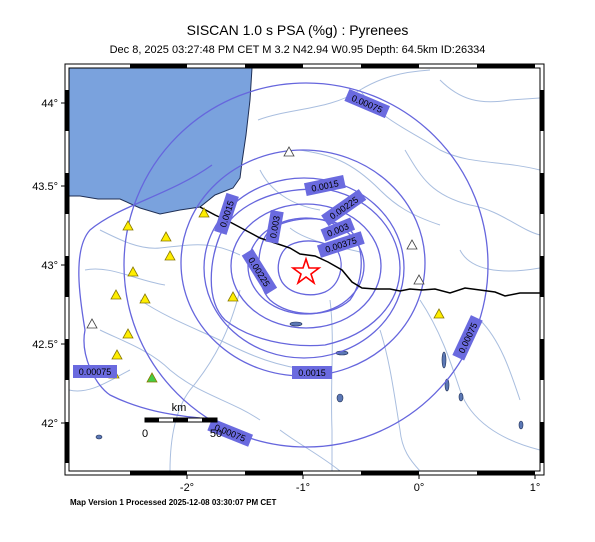 The image size is (595, 542). Describe the element at coordinates (45, 187) in the screenshot. I see `lat-tick: 43.5°` at that location.